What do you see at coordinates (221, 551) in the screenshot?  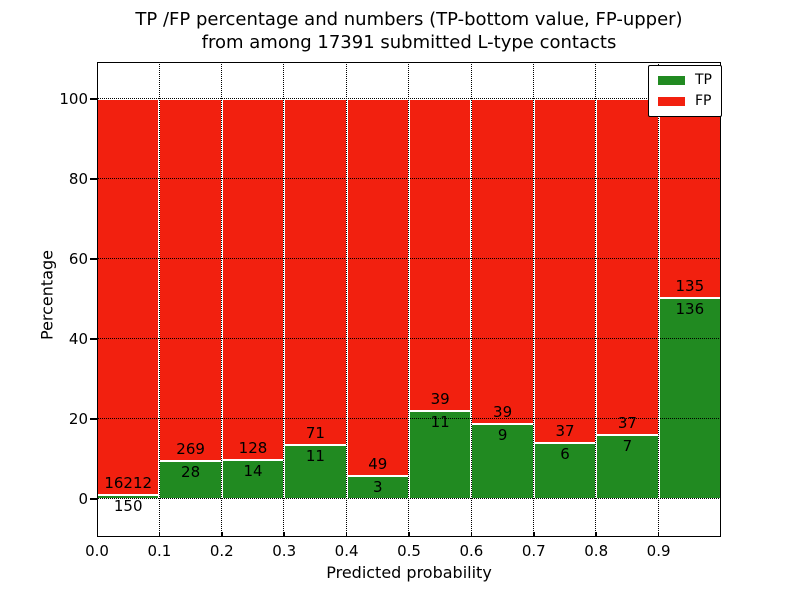 I see `x-tick-label: 0.2` at bounding box center [221, 551].